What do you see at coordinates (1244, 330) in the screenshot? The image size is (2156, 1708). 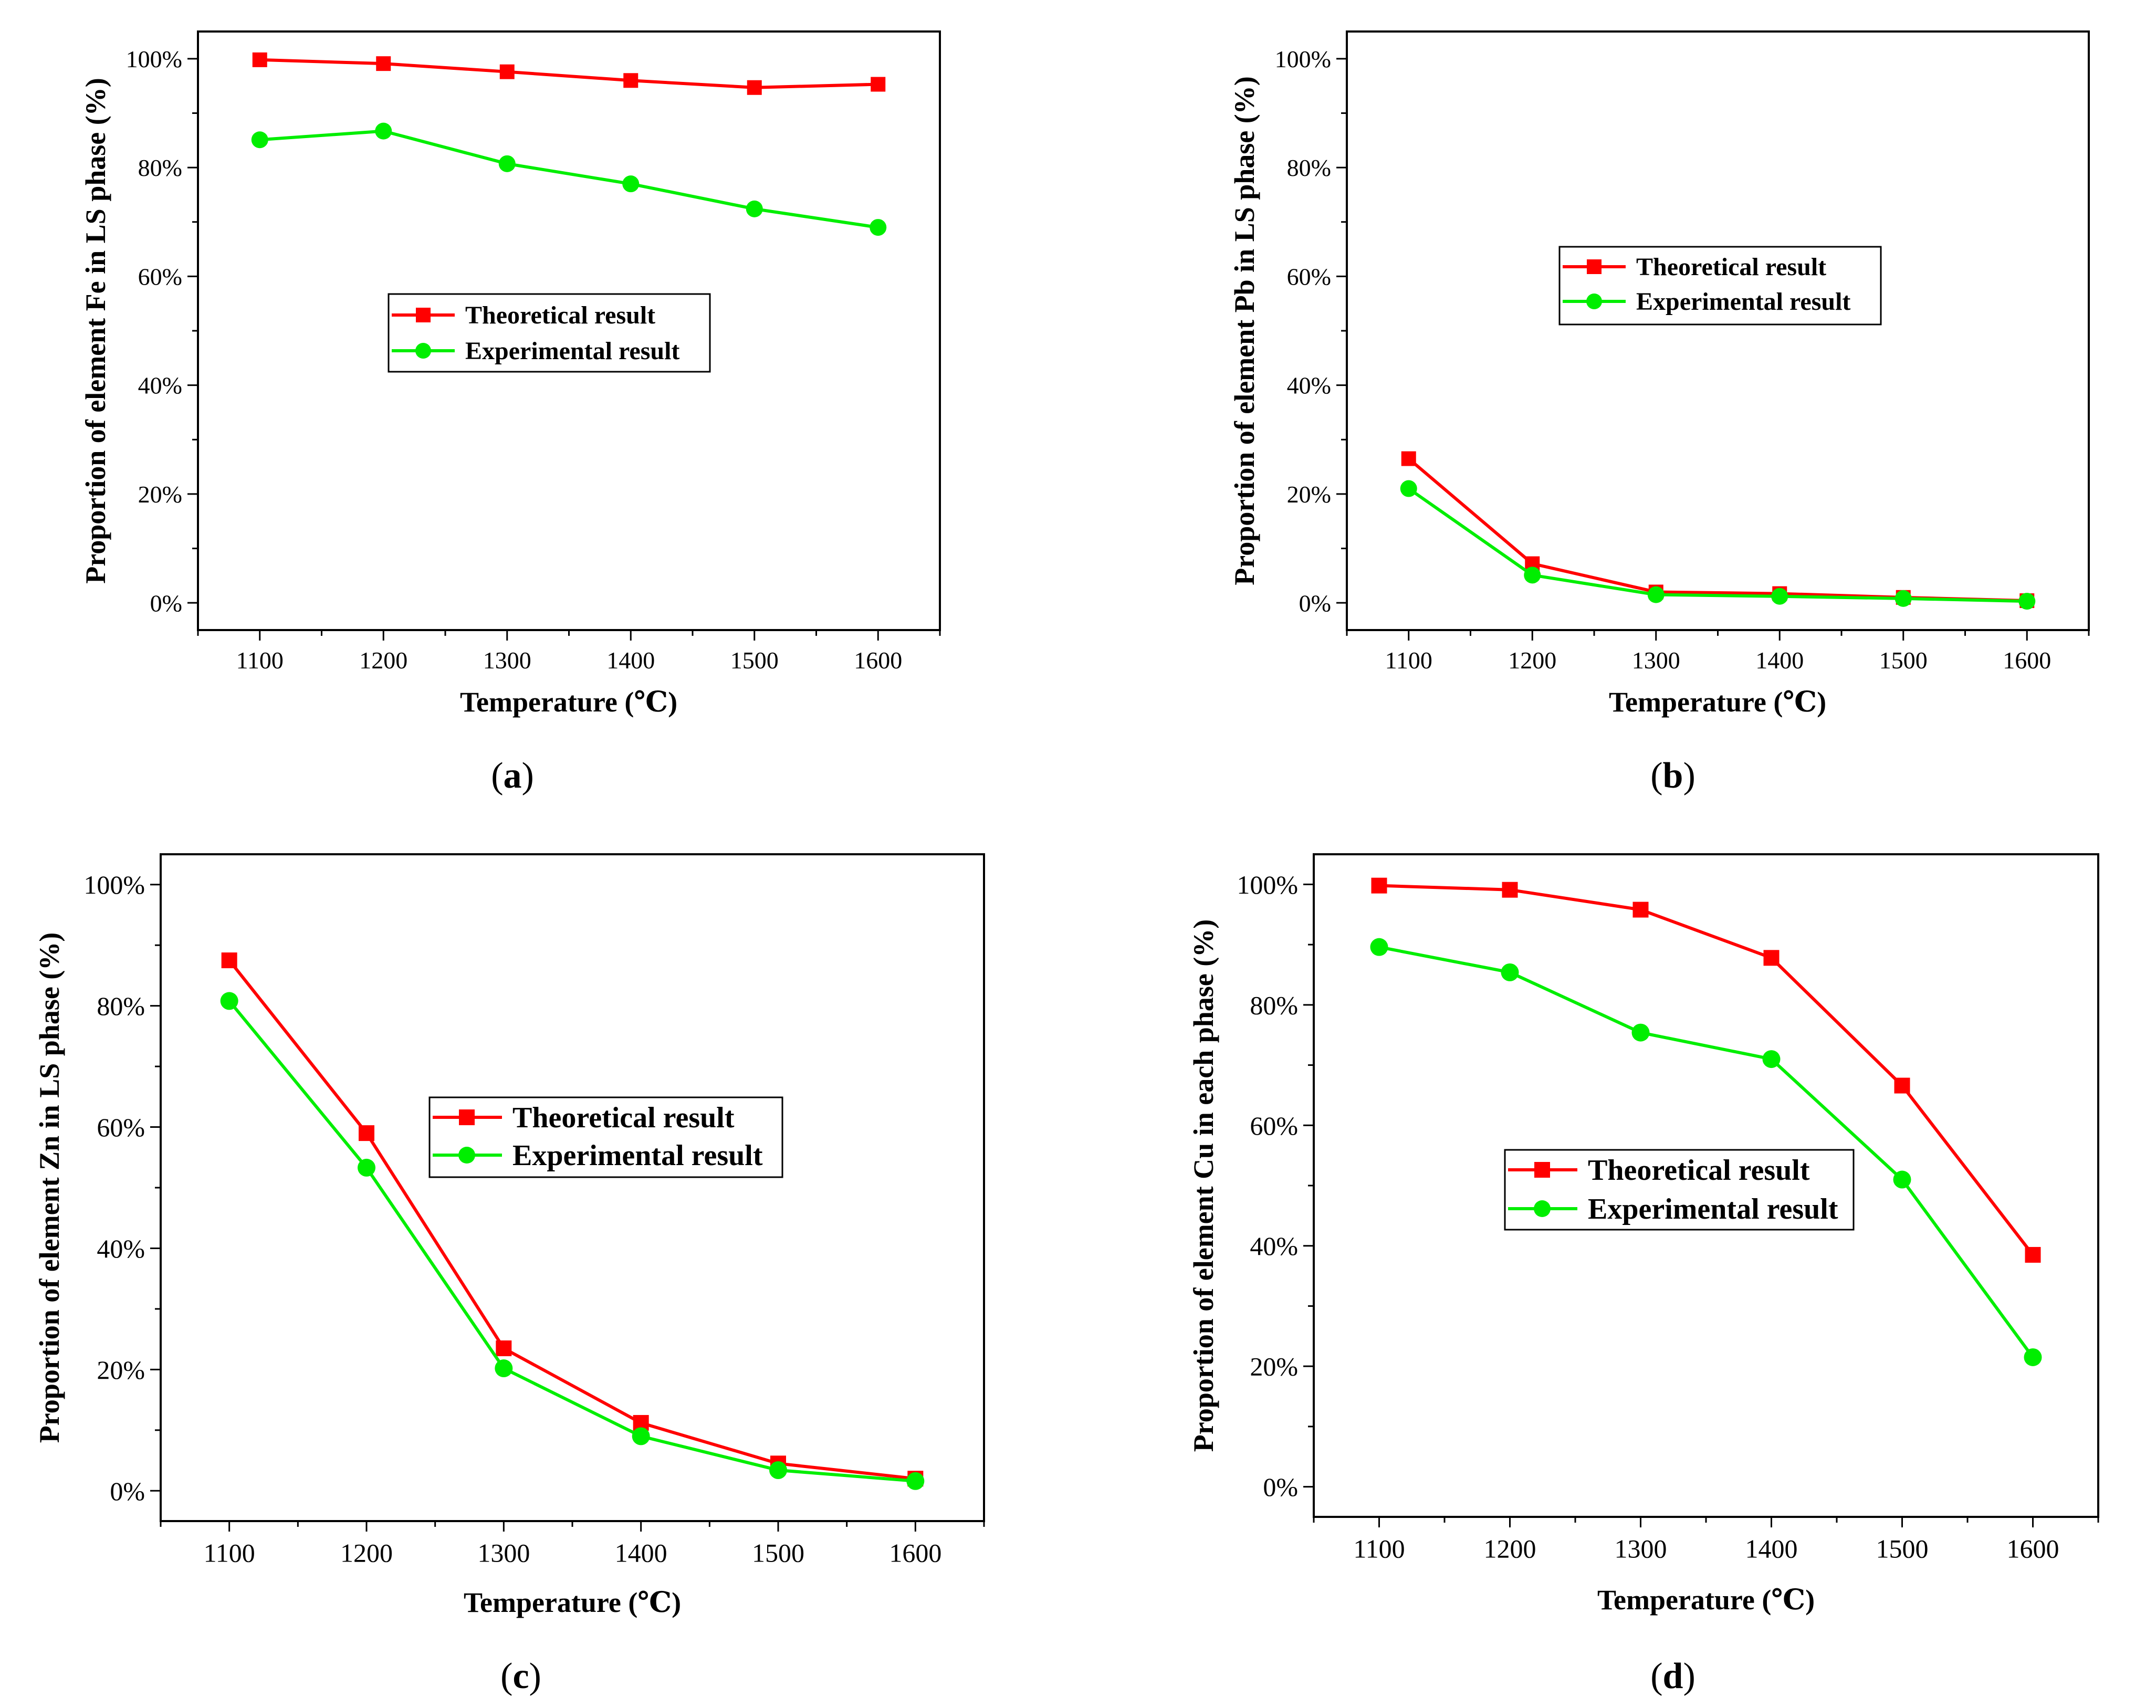 I see `y-axis-title: Proportion of element Pb in LS phase (%)` at bounding box center [1244, 330].